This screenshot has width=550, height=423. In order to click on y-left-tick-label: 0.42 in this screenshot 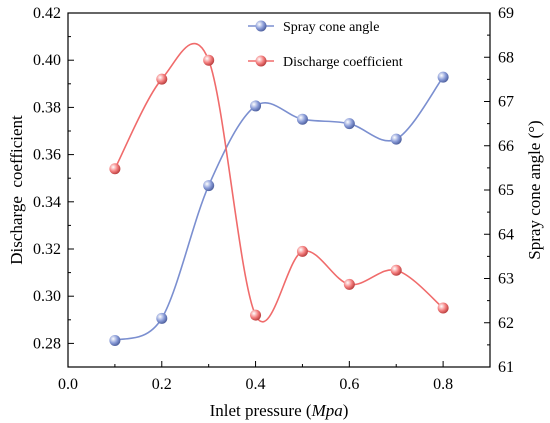, I will do `click(47, 13)`.